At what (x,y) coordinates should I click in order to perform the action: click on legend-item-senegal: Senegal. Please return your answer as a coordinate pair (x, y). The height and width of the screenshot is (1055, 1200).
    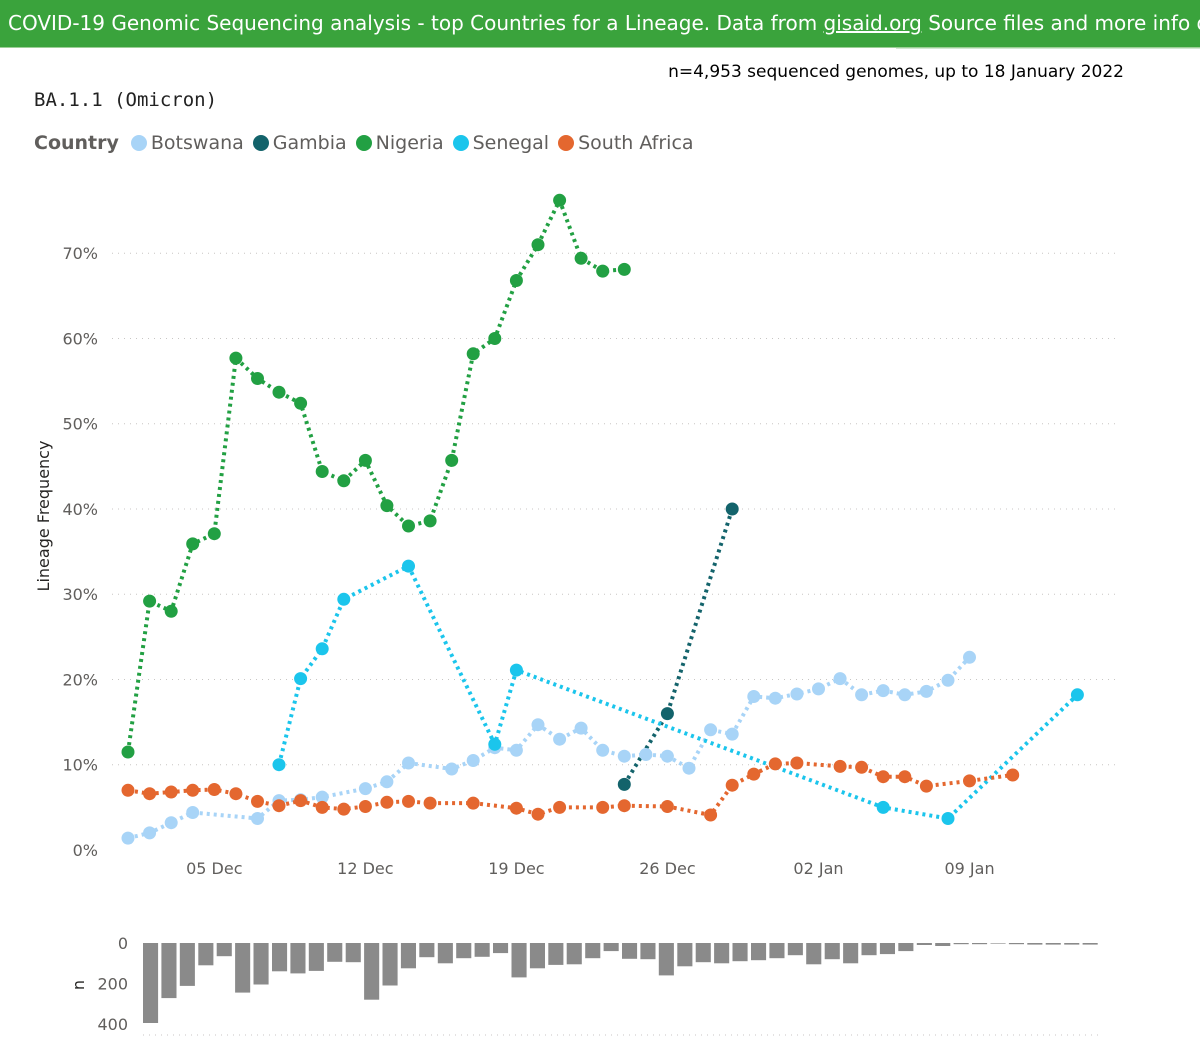
    Looking at the image, I should click on (501, 143).